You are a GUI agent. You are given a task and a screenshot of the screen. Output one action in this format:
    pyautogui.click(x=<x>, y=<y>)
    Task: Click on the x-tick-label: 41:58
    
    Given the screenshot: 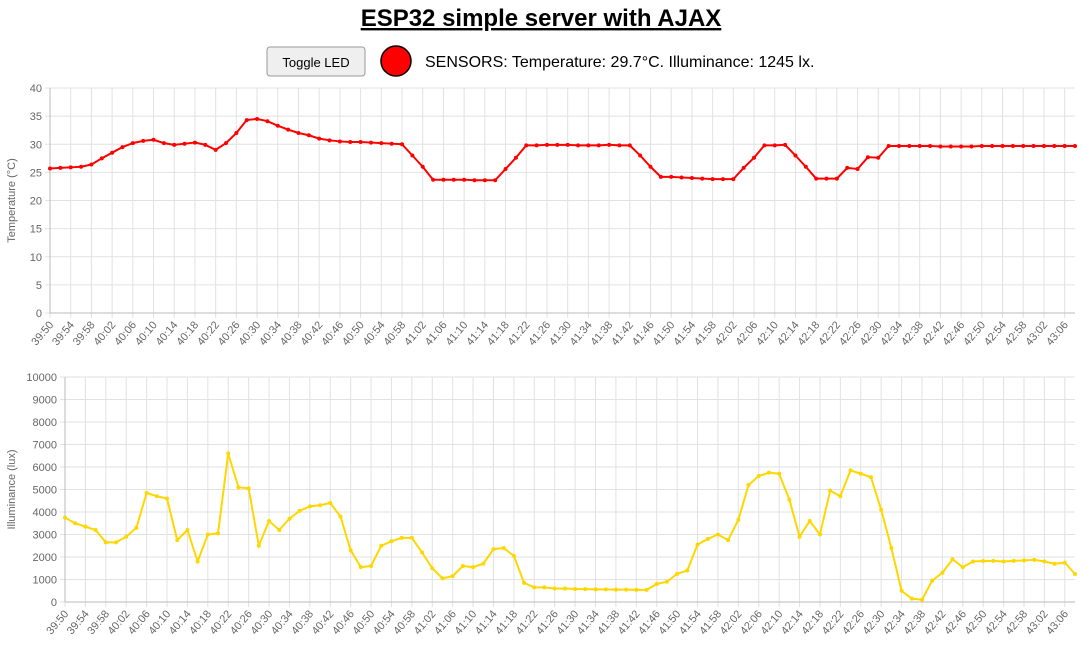 What is the action you would take?
    pyautogui.click(x=710, y=622)
    